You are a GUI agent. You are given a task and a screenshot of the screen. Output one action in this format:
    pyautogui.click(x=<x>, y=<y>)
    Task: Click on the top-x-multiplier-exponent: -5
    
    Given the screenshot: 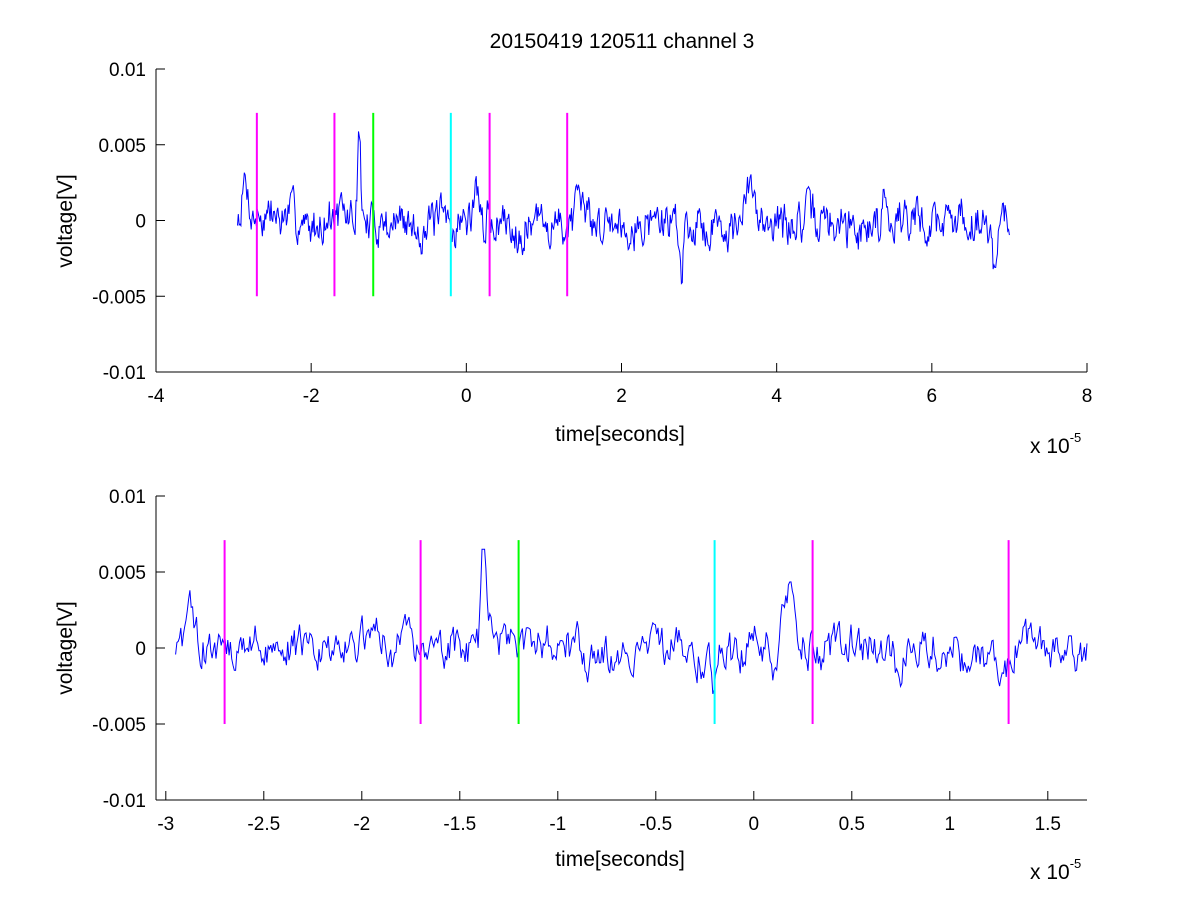 What is the action you would take?
    pyautogui.click(x=1076, y=437)
    